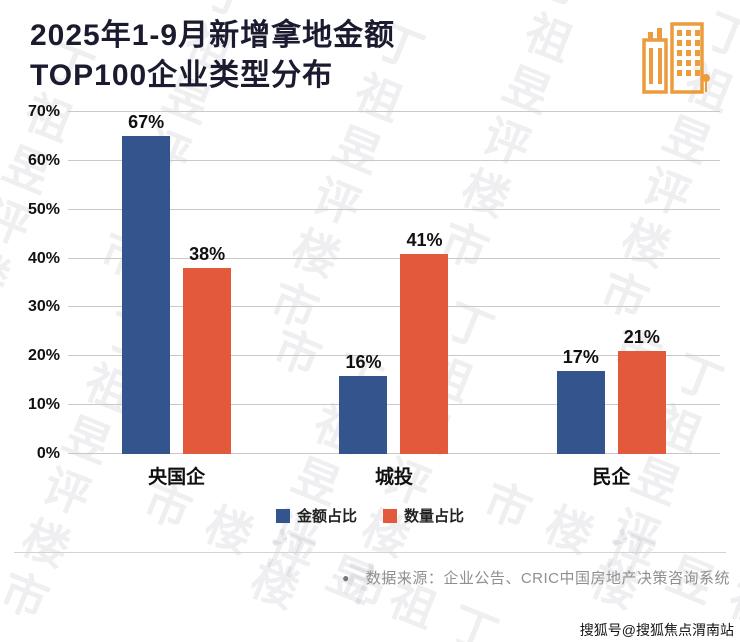 Image resolution: width=740 pixels, height=642 pixels. Describe the element at coordinates (43, 405) in the screenshot. I see `y-tick-label: 10%` at that location.